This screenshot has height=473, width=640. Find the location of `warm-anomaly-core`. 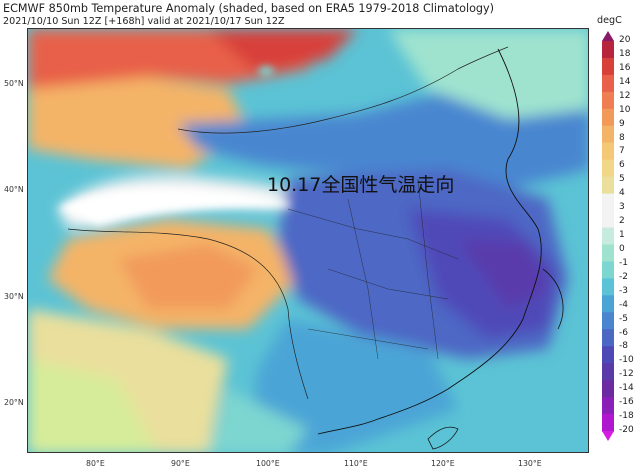

warm-anomaly-core is located at coordinates (283, 51).